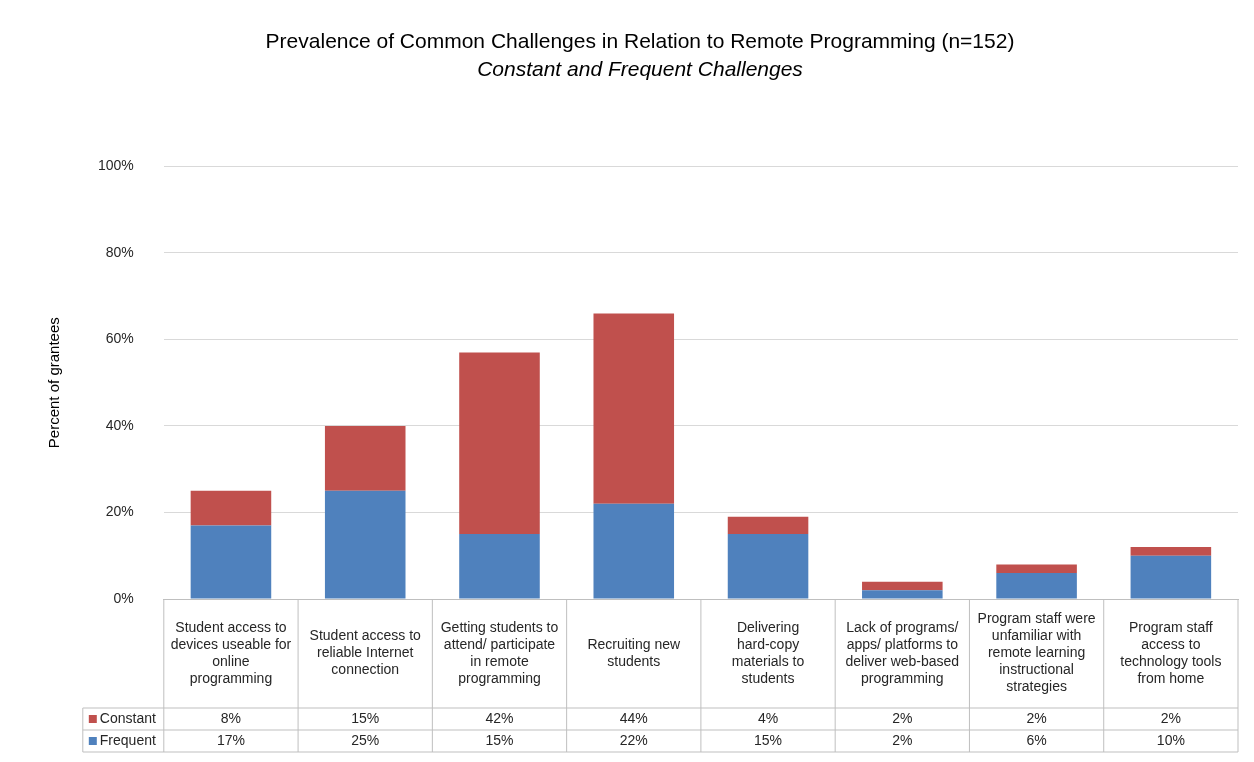  Describe the element at coordinates (1036, 739) in the screenshot. I see `data-label: 6%` at that location.